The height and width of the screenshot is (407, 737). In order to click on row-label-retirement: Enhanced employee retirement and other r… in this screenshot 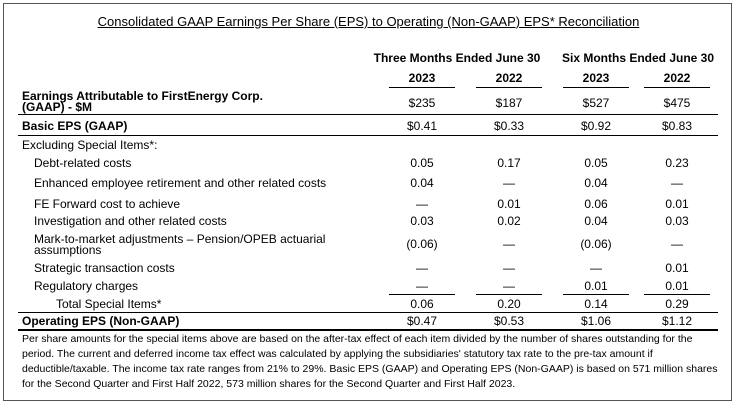, I will do `click(180, 183)`.